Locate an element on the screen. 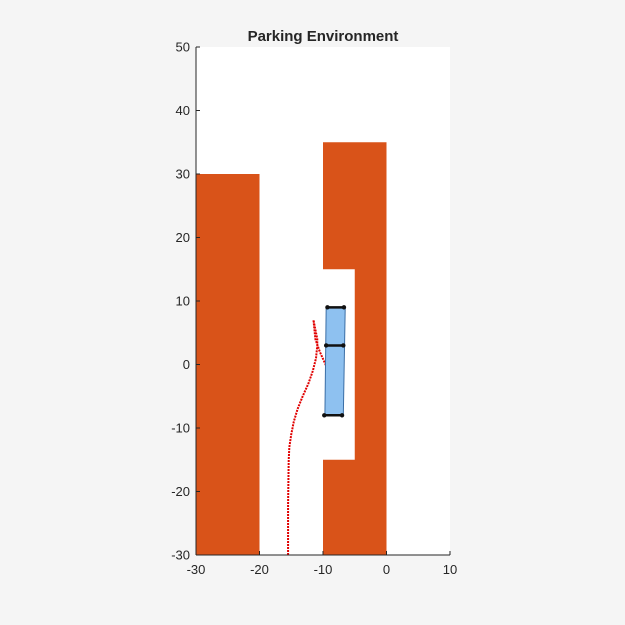  vehicle-layer is located at coordinates (334, 361).